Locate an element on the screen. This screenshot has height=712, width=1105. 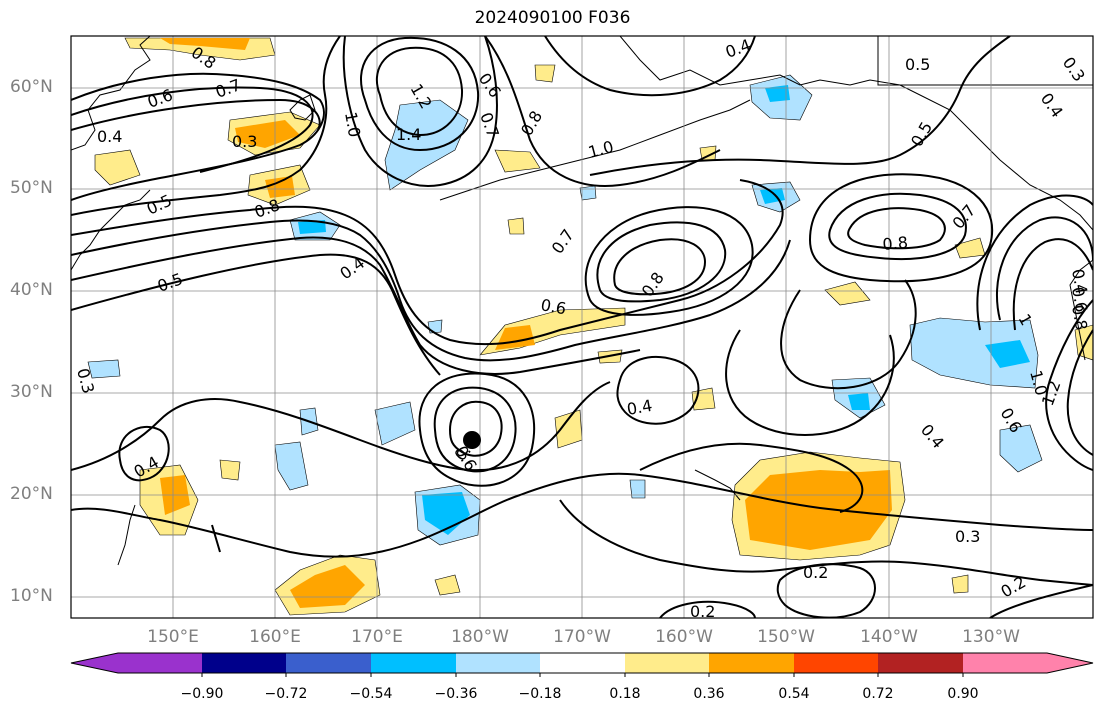
lon-label: 180°W is located at coordinates (480, 637).